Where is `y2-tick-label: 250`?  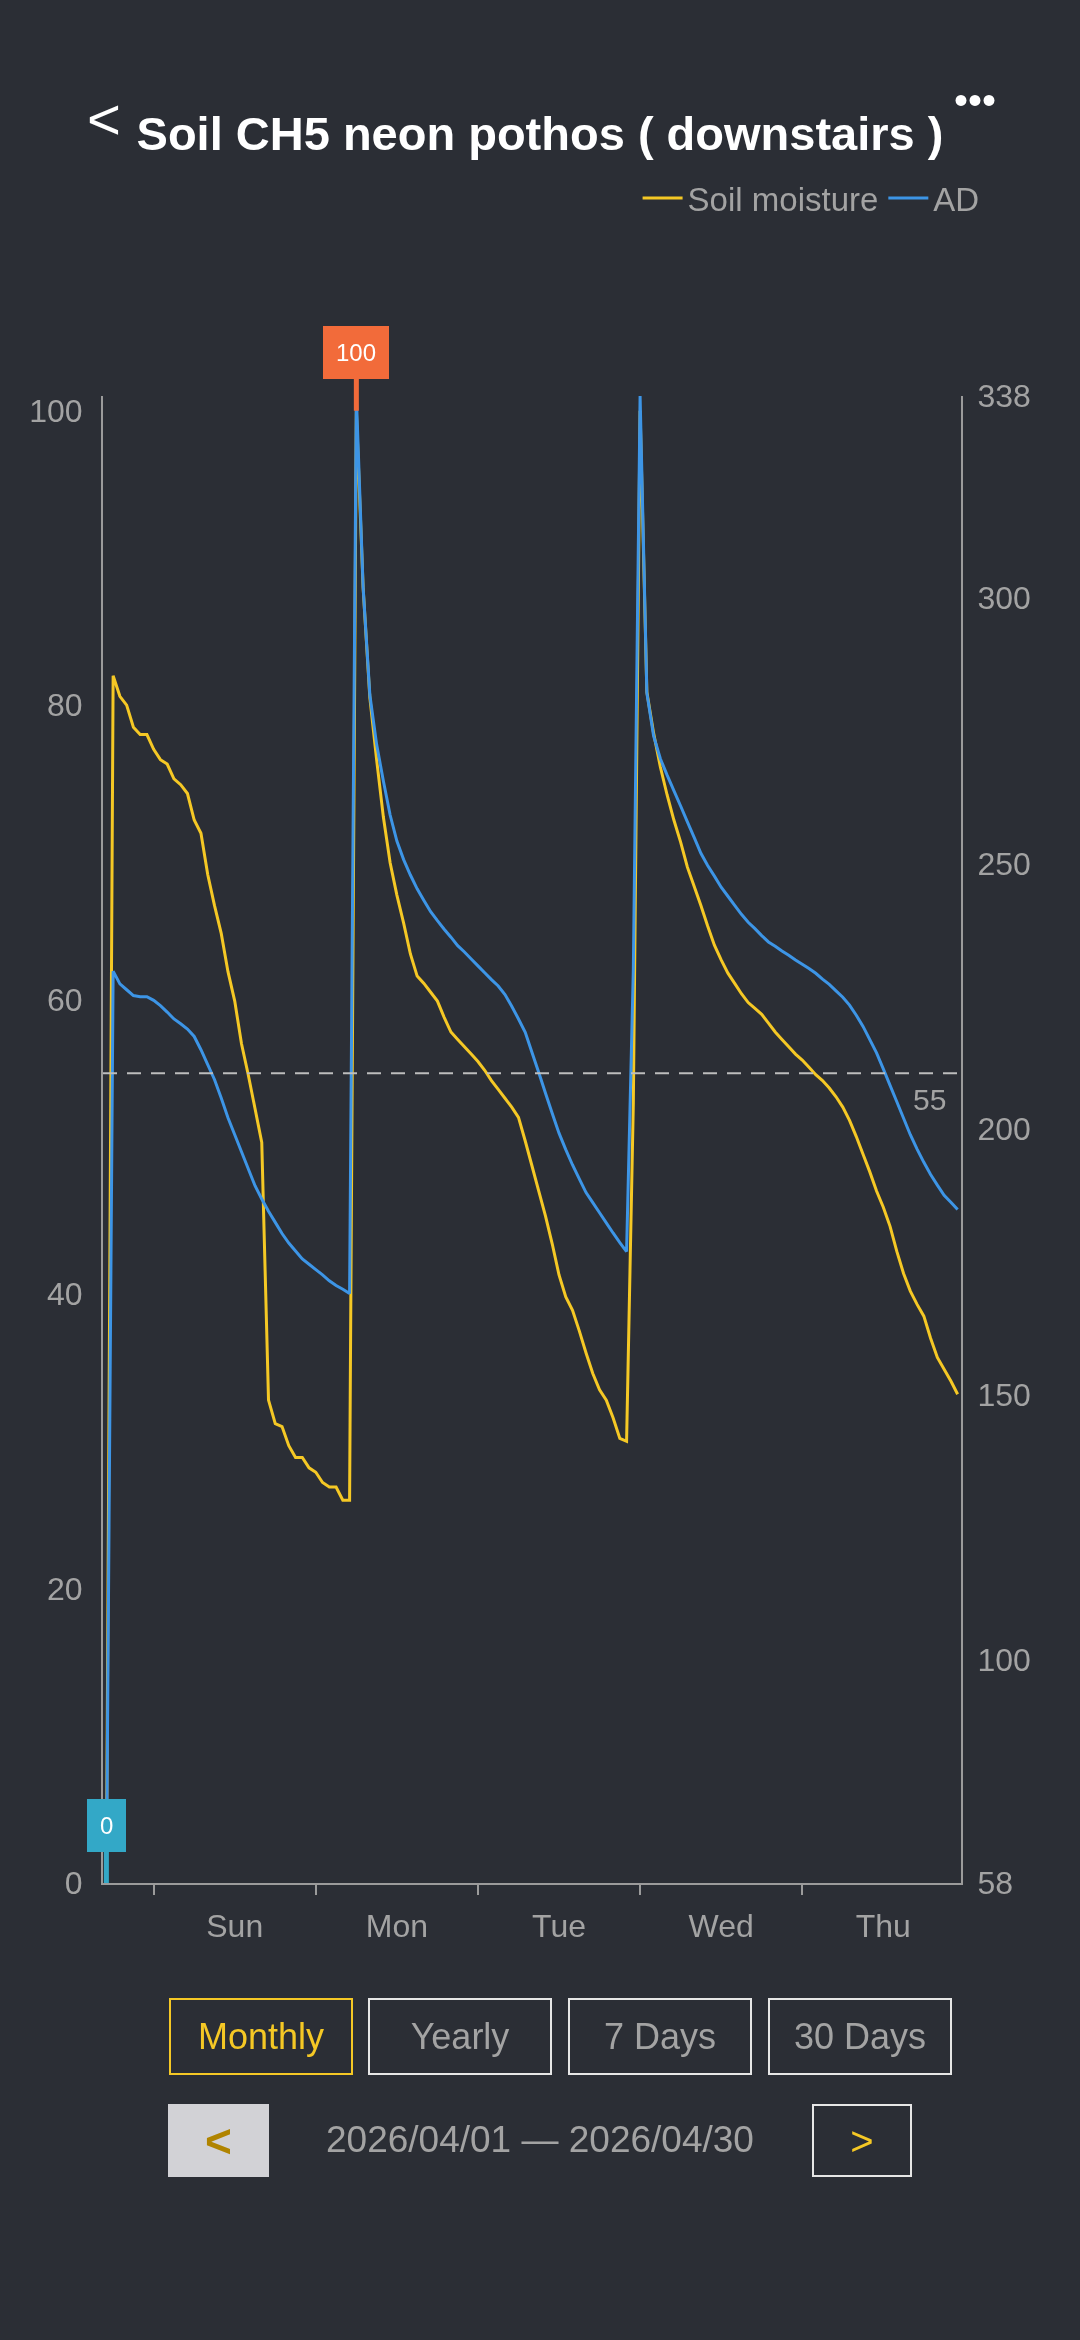 y2-tick-label: 250 is located at coordinates (1004, 863).